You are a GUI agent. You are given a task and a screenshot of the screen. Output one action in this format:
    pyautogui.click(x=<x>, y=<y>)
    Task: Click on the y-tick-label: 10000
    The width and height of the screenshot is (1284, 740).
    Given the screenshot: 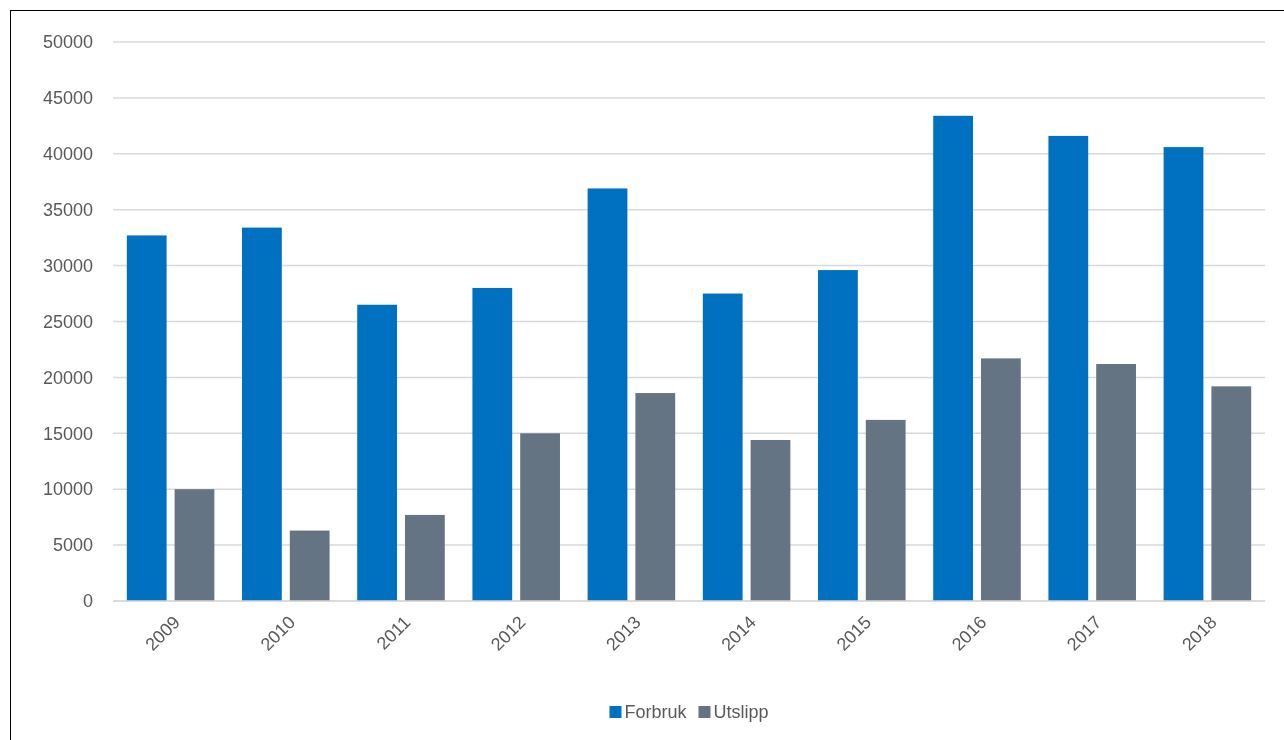 What is the action you would take?
    pyautogui.click(x=67, y=489)
    